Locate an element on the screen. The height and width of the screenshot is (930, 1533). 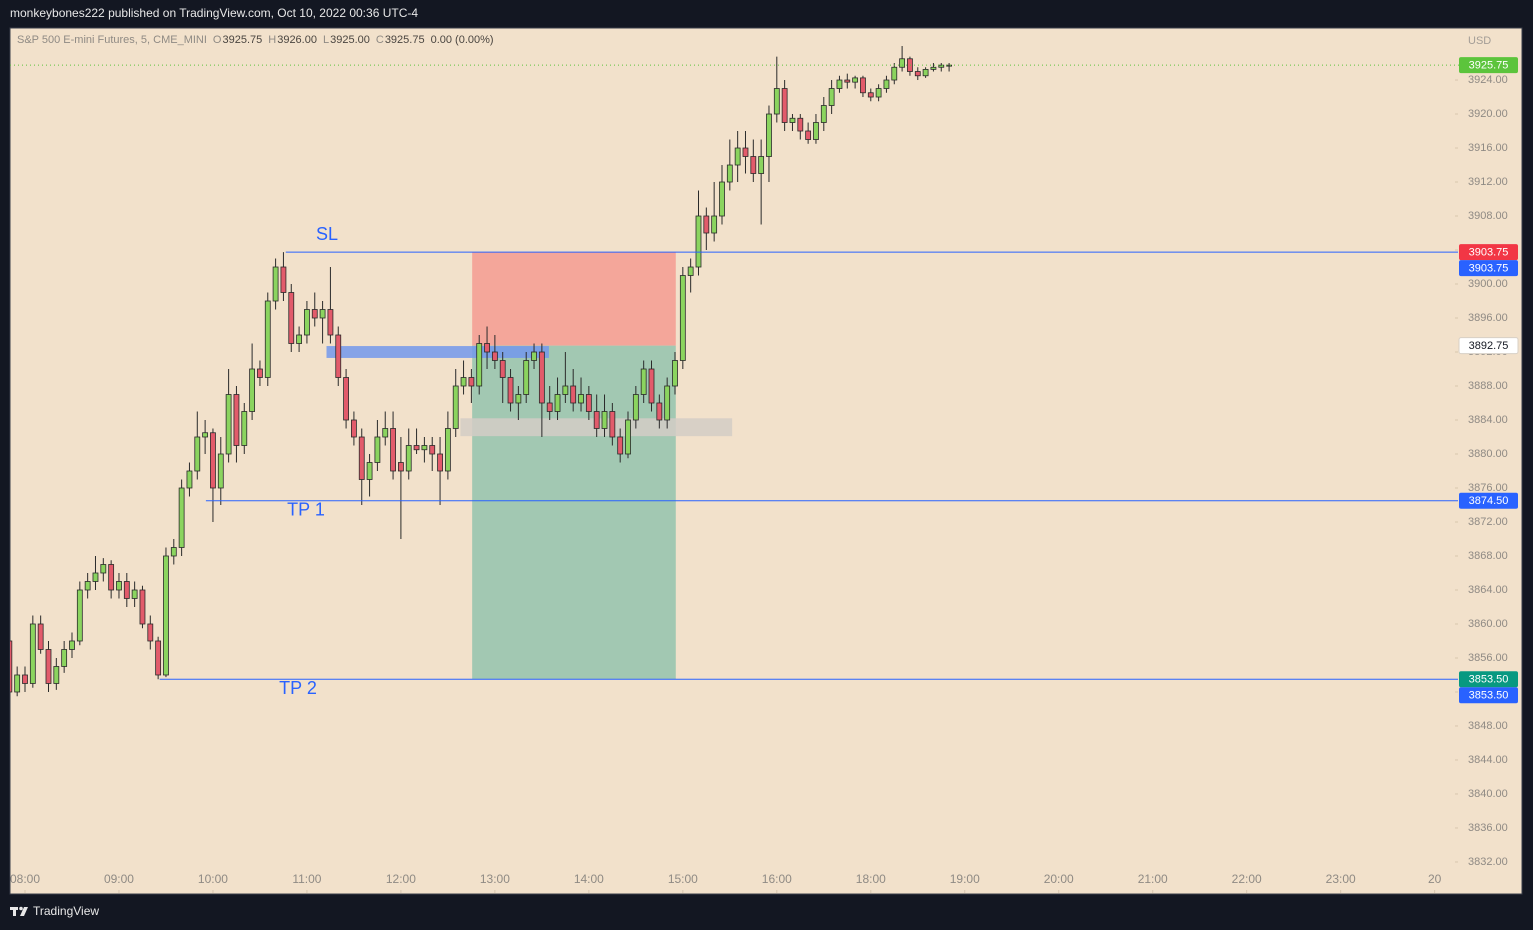
symbol: S&P 500 E-mini Futures, 5, CME_MINI is located at coordinates (112, 40).